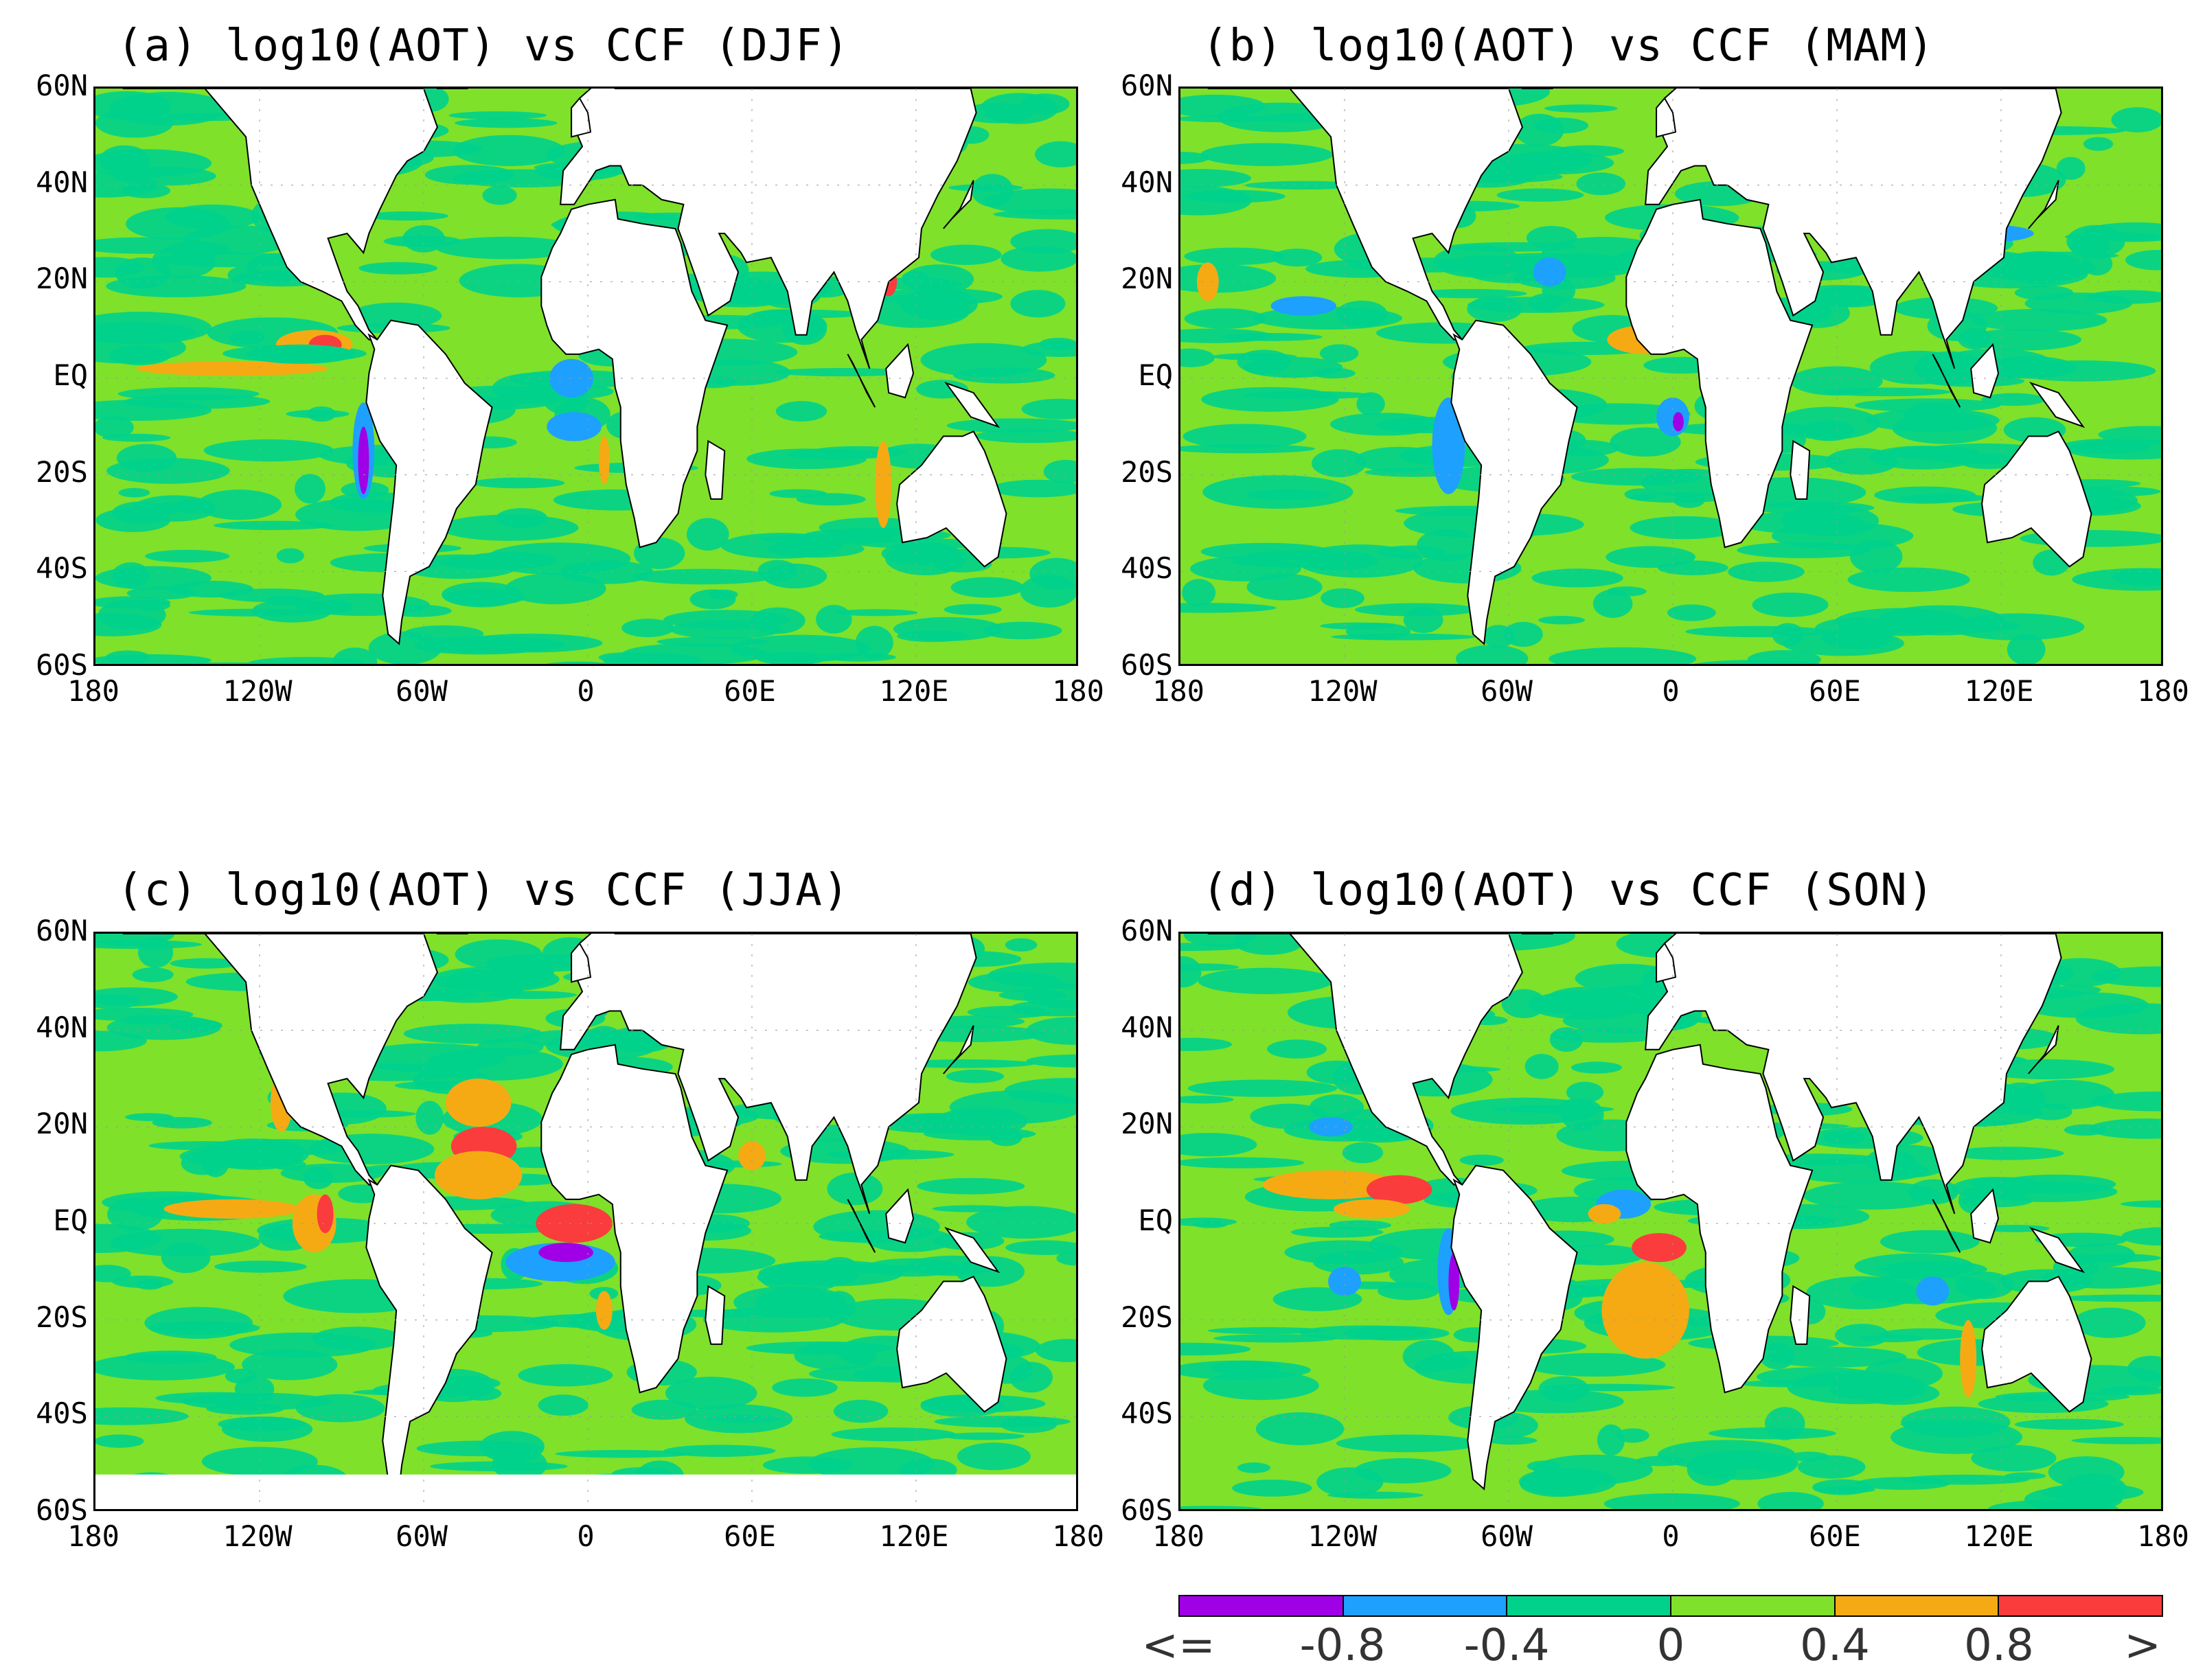 Image resolution: width=2205 pixels, height=1680 pixels. What do you see at coordinates (1999, 1645) in the screenshot?
I see `colorbar-label: 0.8` at bounding box center [1999, 1645].